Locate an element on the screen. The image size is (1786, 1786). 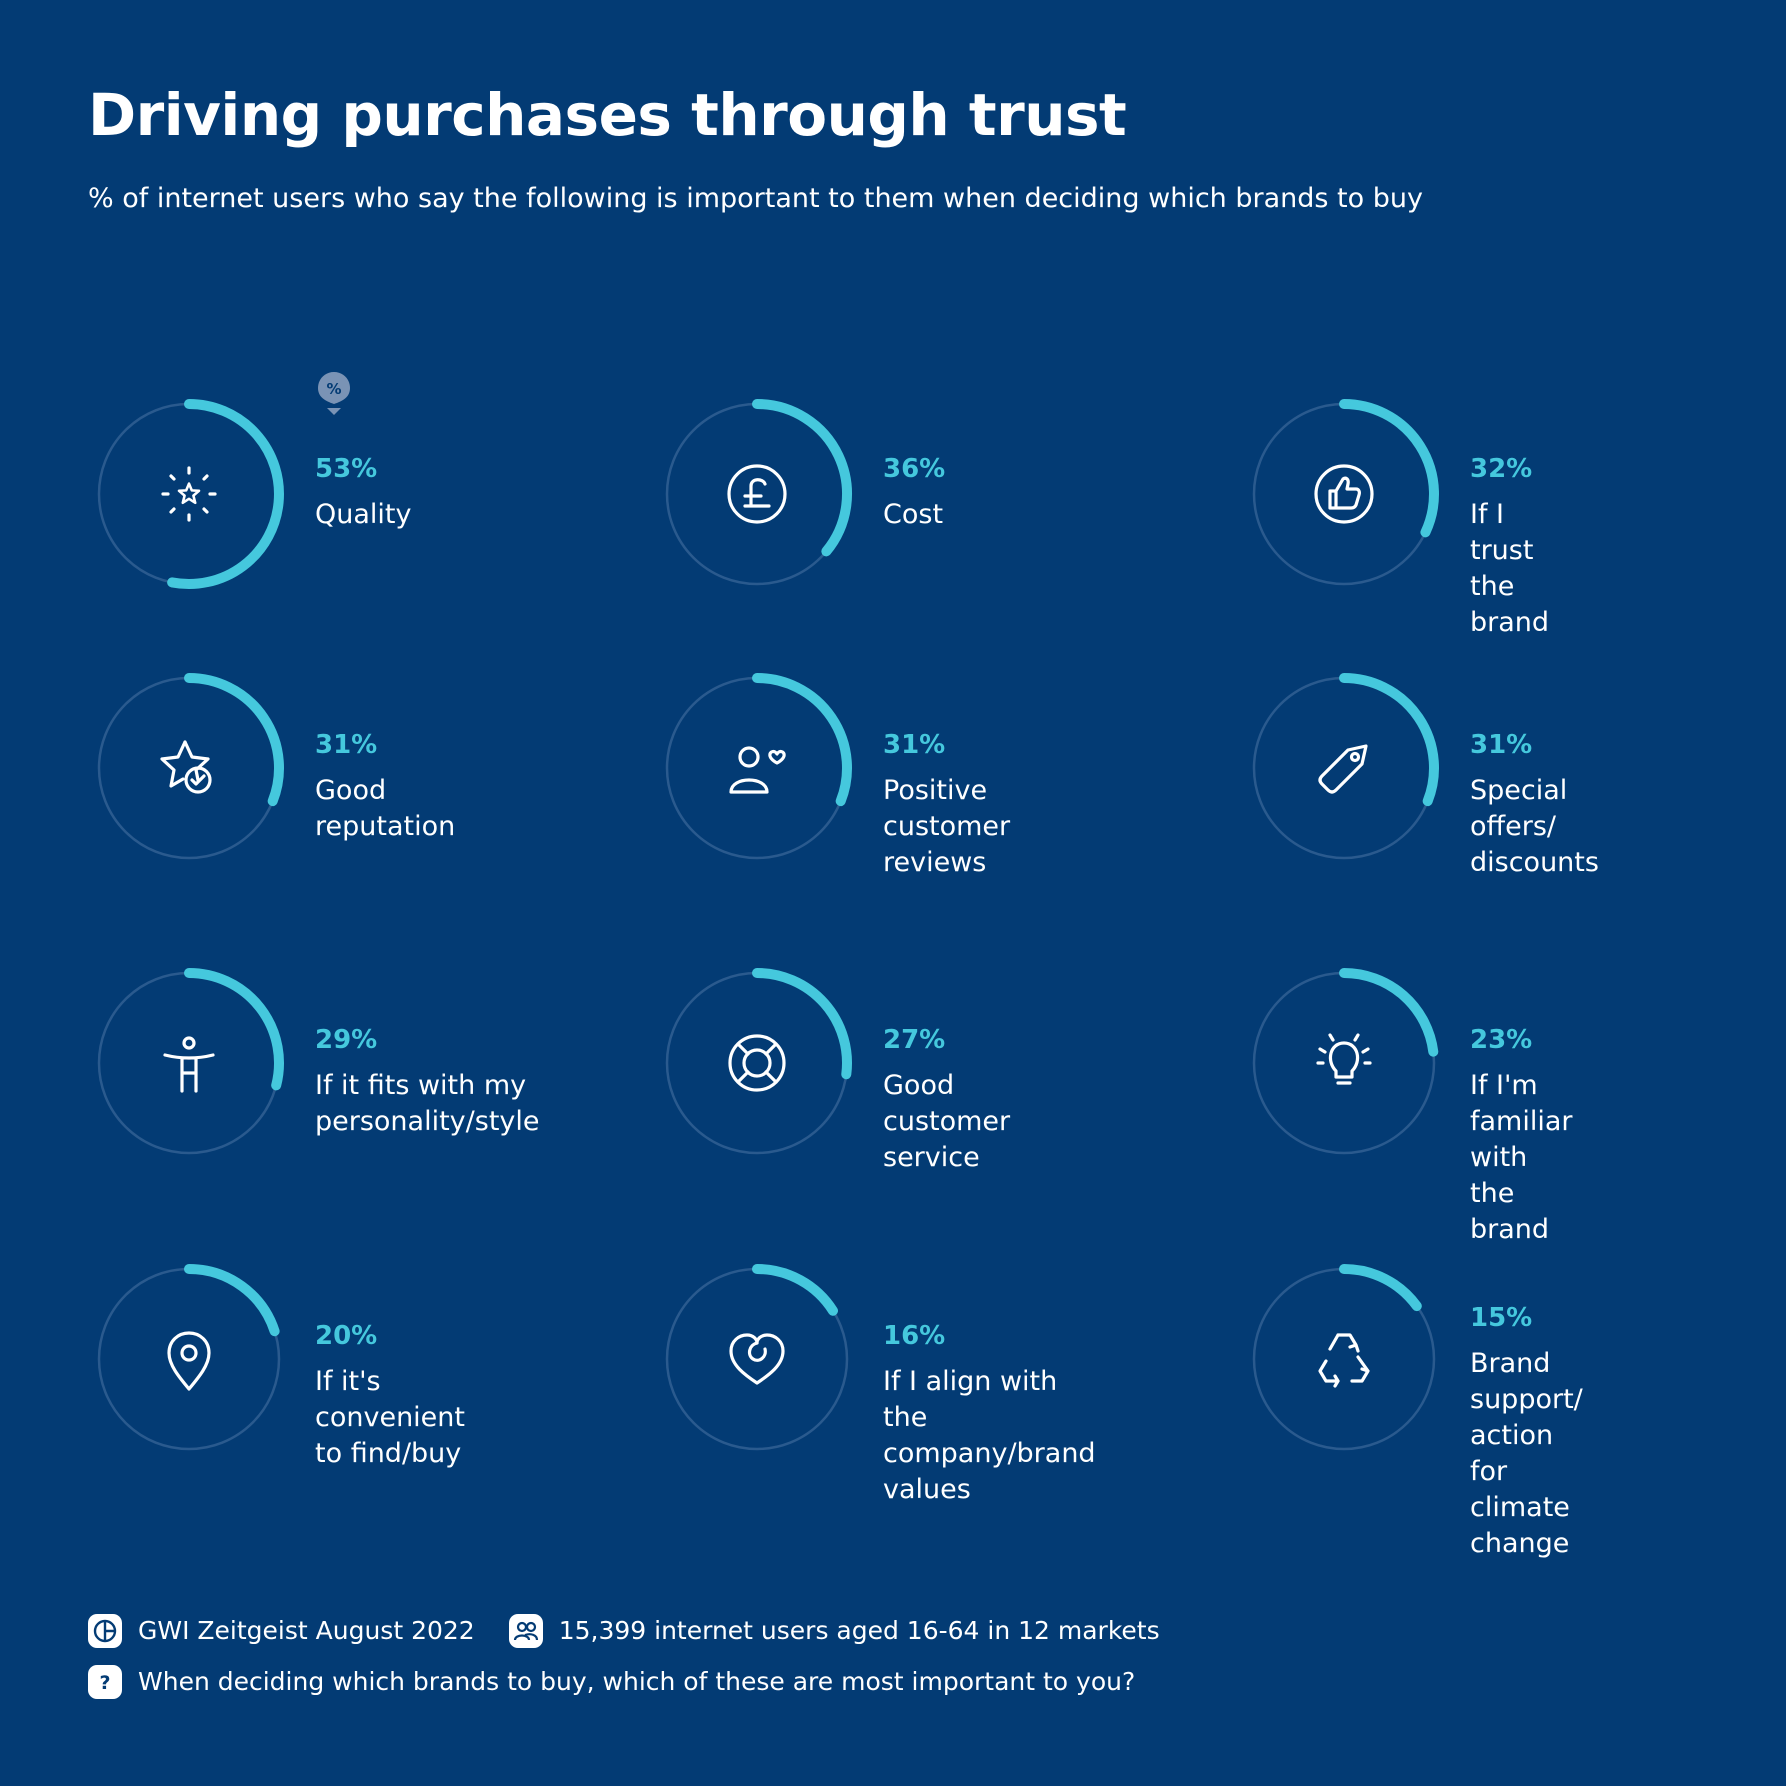
metric-label: If I'm familiar with the brand is located at coordinates (1521, 1157).